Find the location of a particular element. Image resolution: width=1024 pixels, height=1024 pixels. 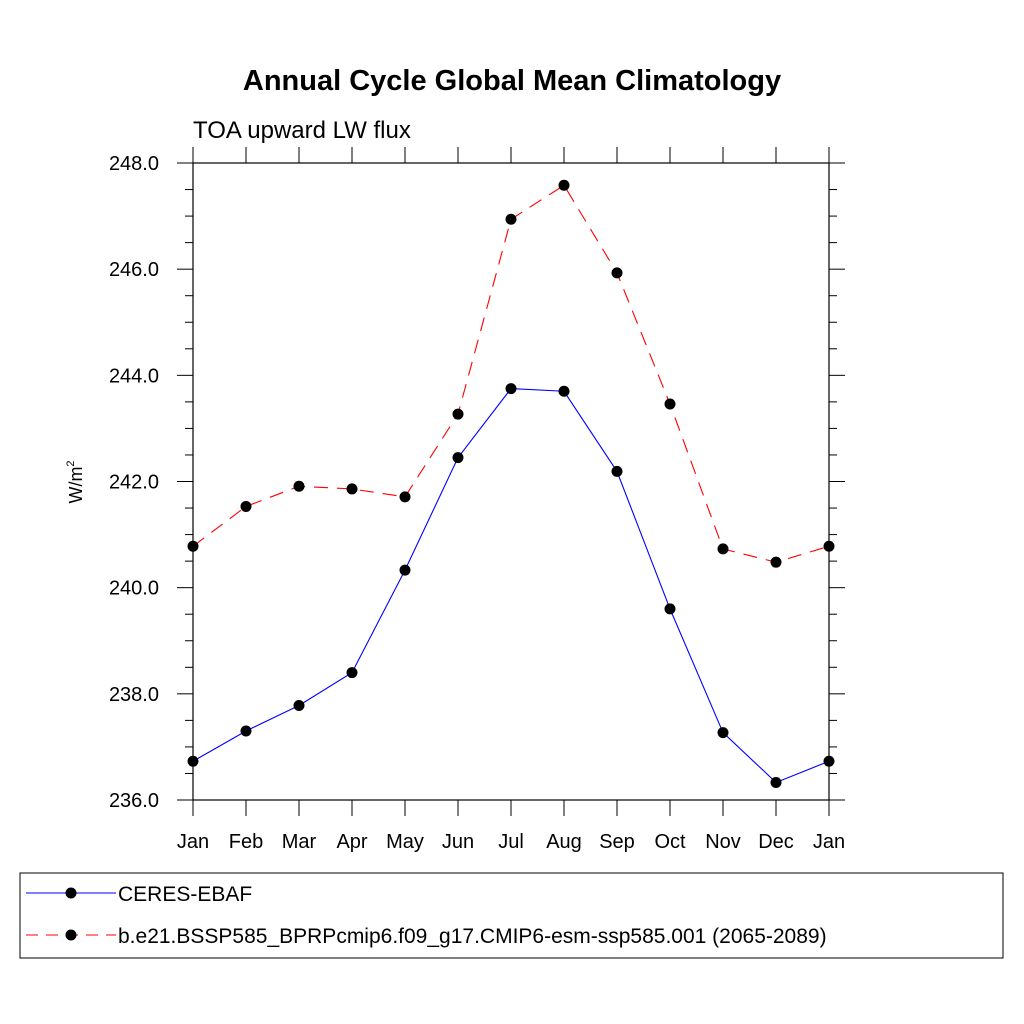

y-axis-label-text: W/m is located at coordinates (76, 485).